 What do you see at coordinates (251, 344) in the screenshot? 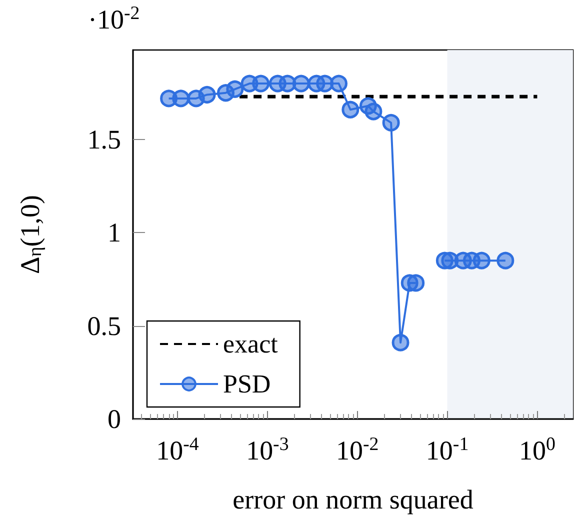
I see `legend-label: exact` at bounding box center [251, 344].